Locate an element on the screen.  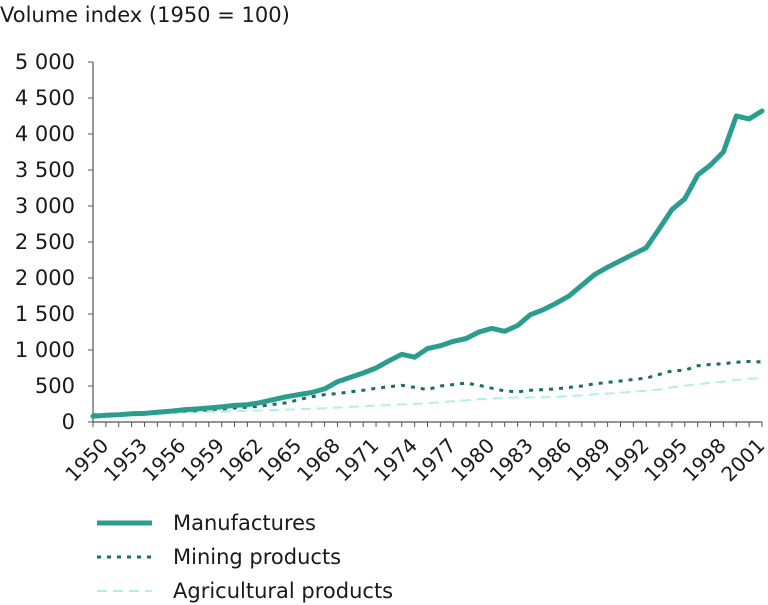
x-tick-label: 1992 is located at coordinates (627, 459).